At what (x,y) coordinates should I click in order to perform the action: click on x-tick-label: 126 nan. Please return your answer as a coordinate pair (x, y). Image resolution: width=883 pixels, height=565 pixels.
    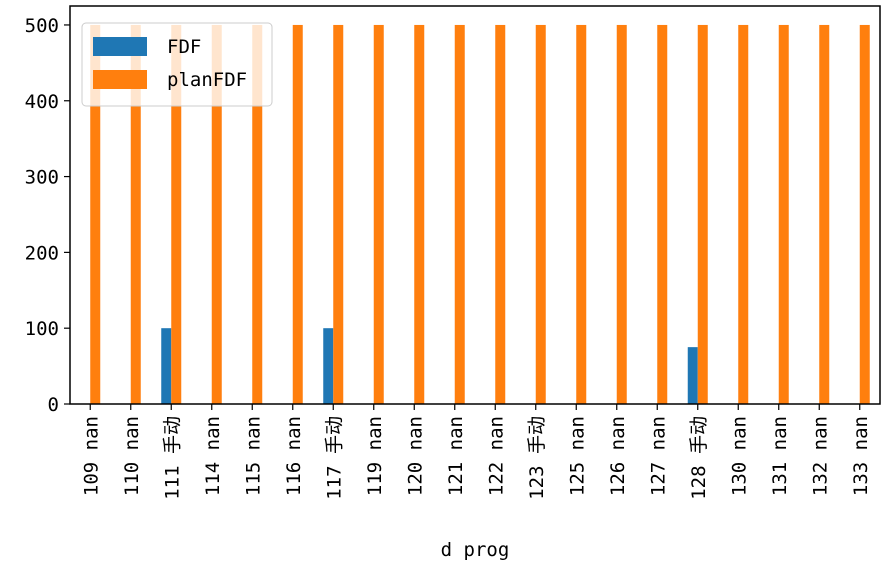
    Looking at the image, I should click on (618, 456).